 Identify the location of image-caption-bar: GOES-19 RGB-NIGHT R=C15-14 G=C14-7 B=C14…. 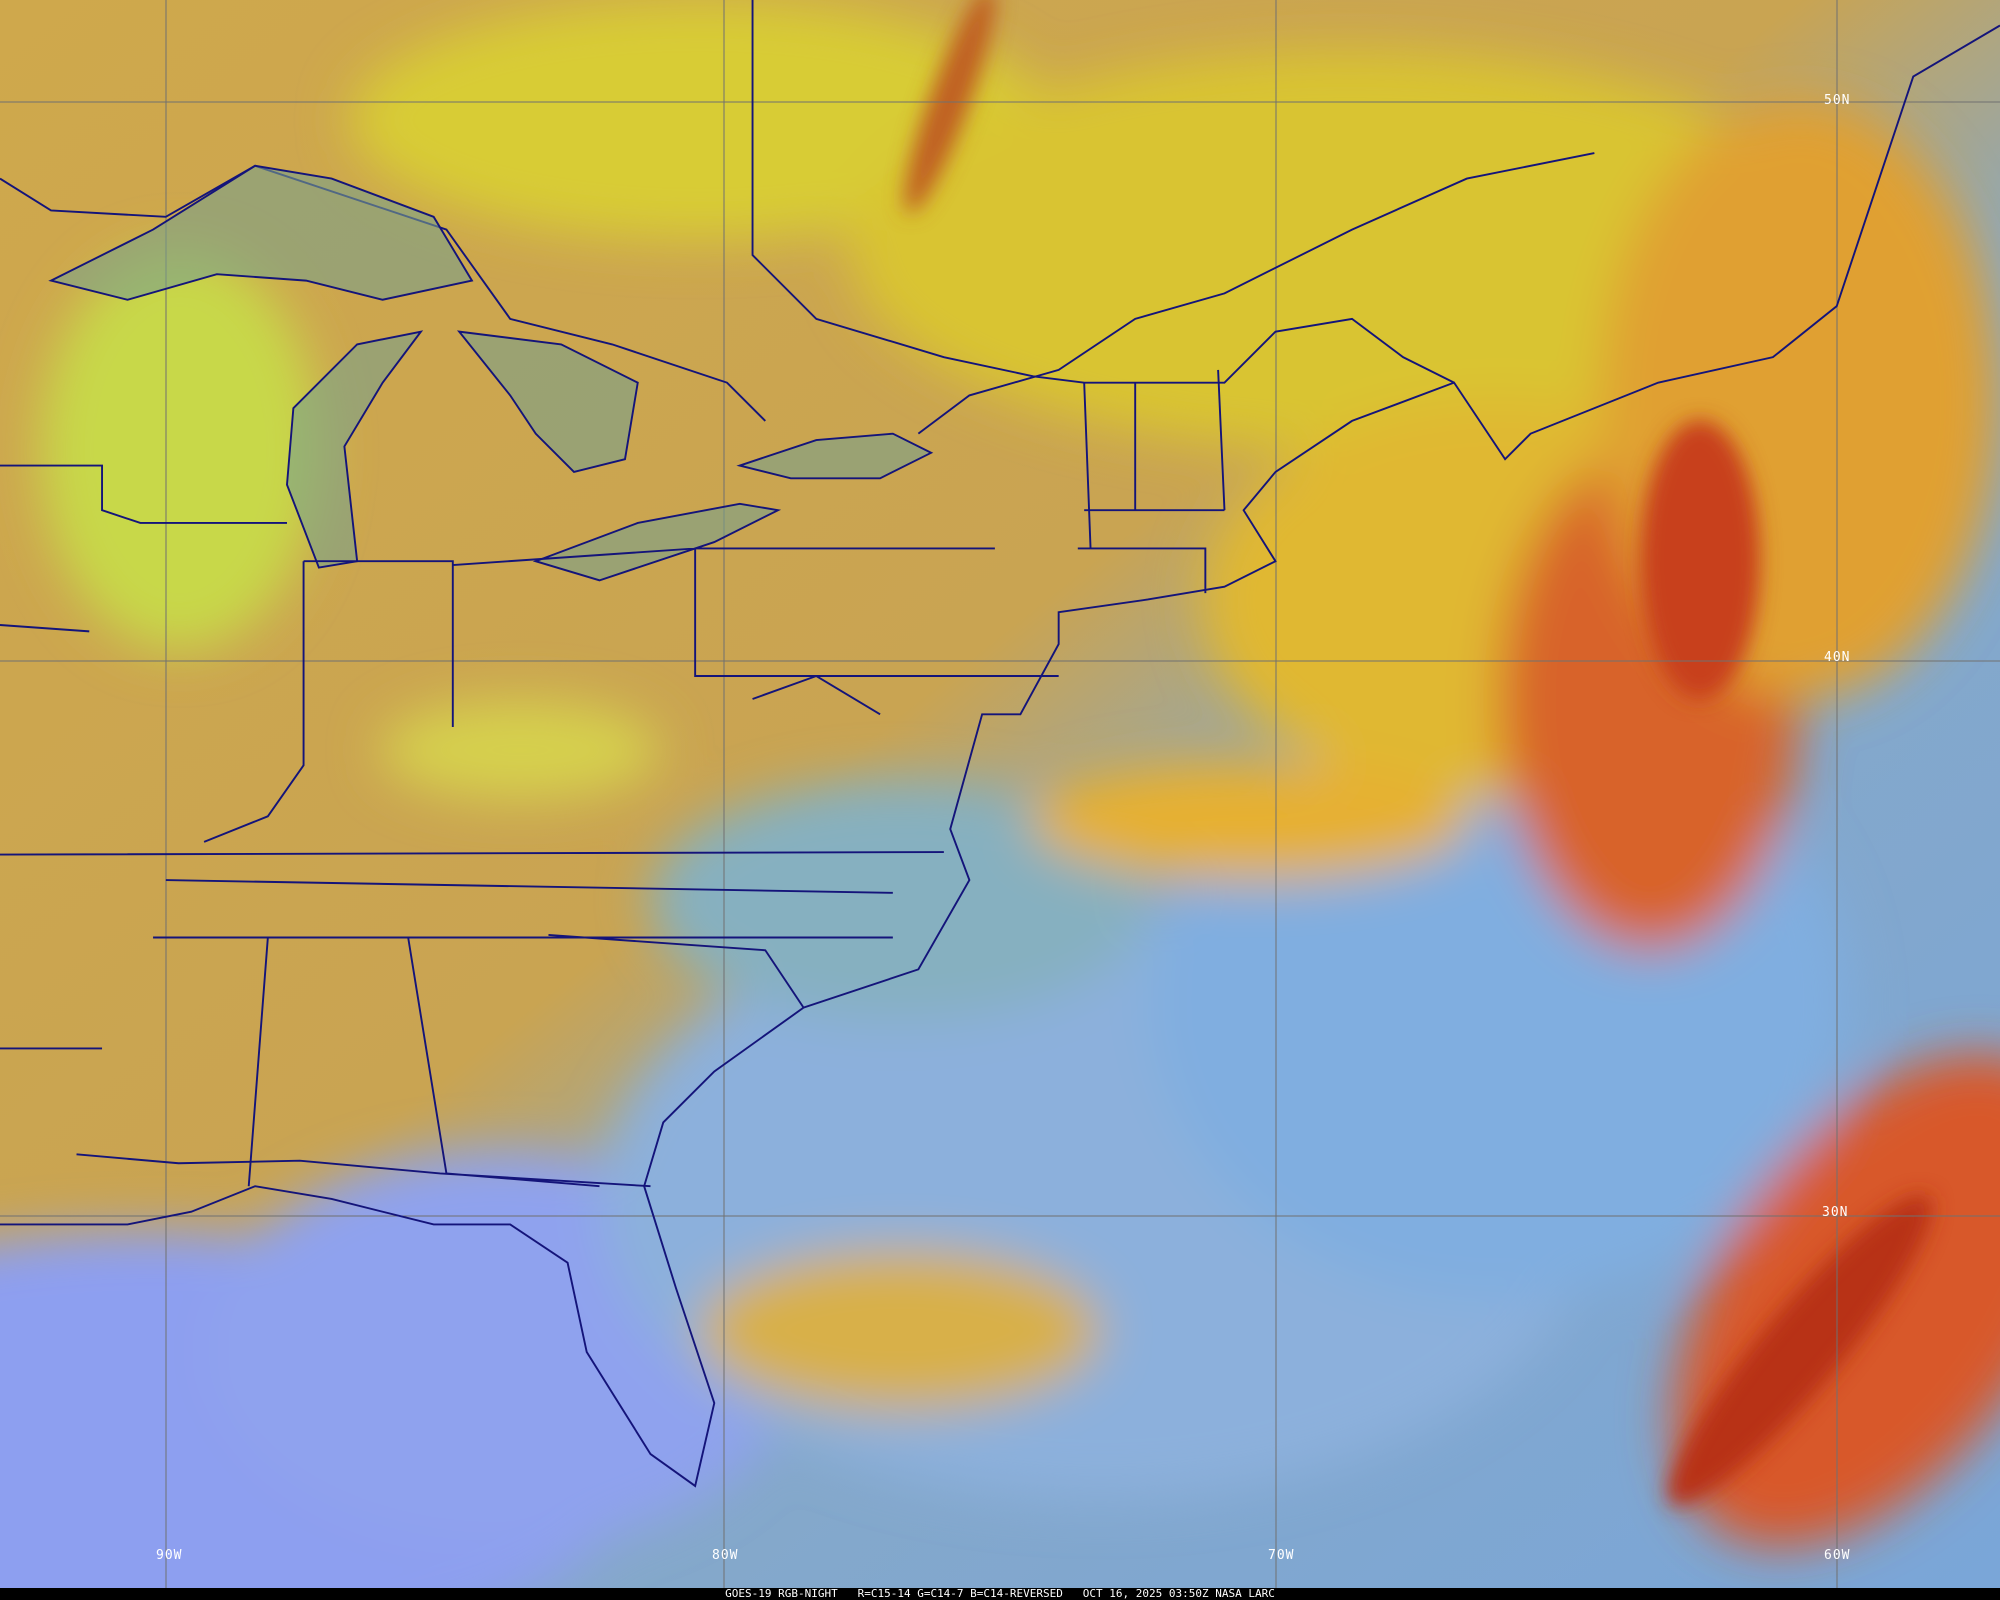
(1000, 1594).